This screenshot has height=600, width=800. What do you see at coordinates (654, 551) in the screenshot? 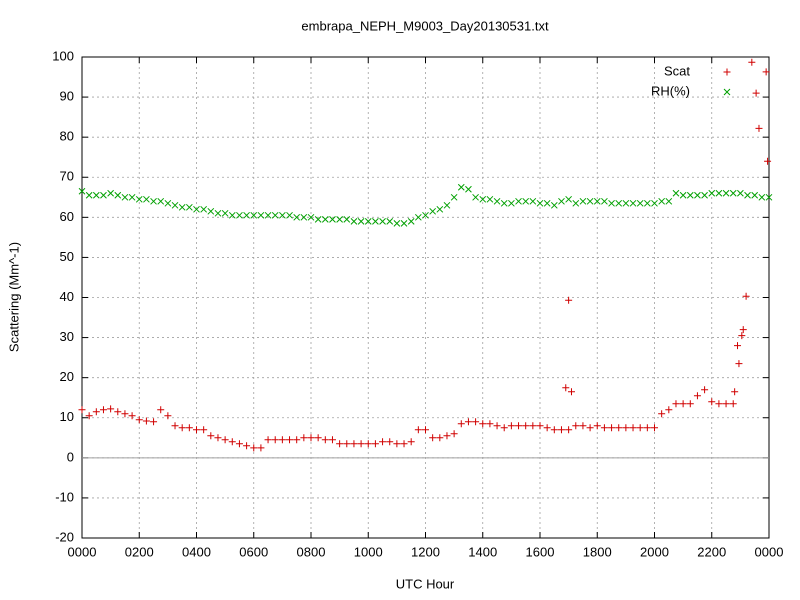
I see `x-tick-label: 2000` at bounding box center [654, 551].